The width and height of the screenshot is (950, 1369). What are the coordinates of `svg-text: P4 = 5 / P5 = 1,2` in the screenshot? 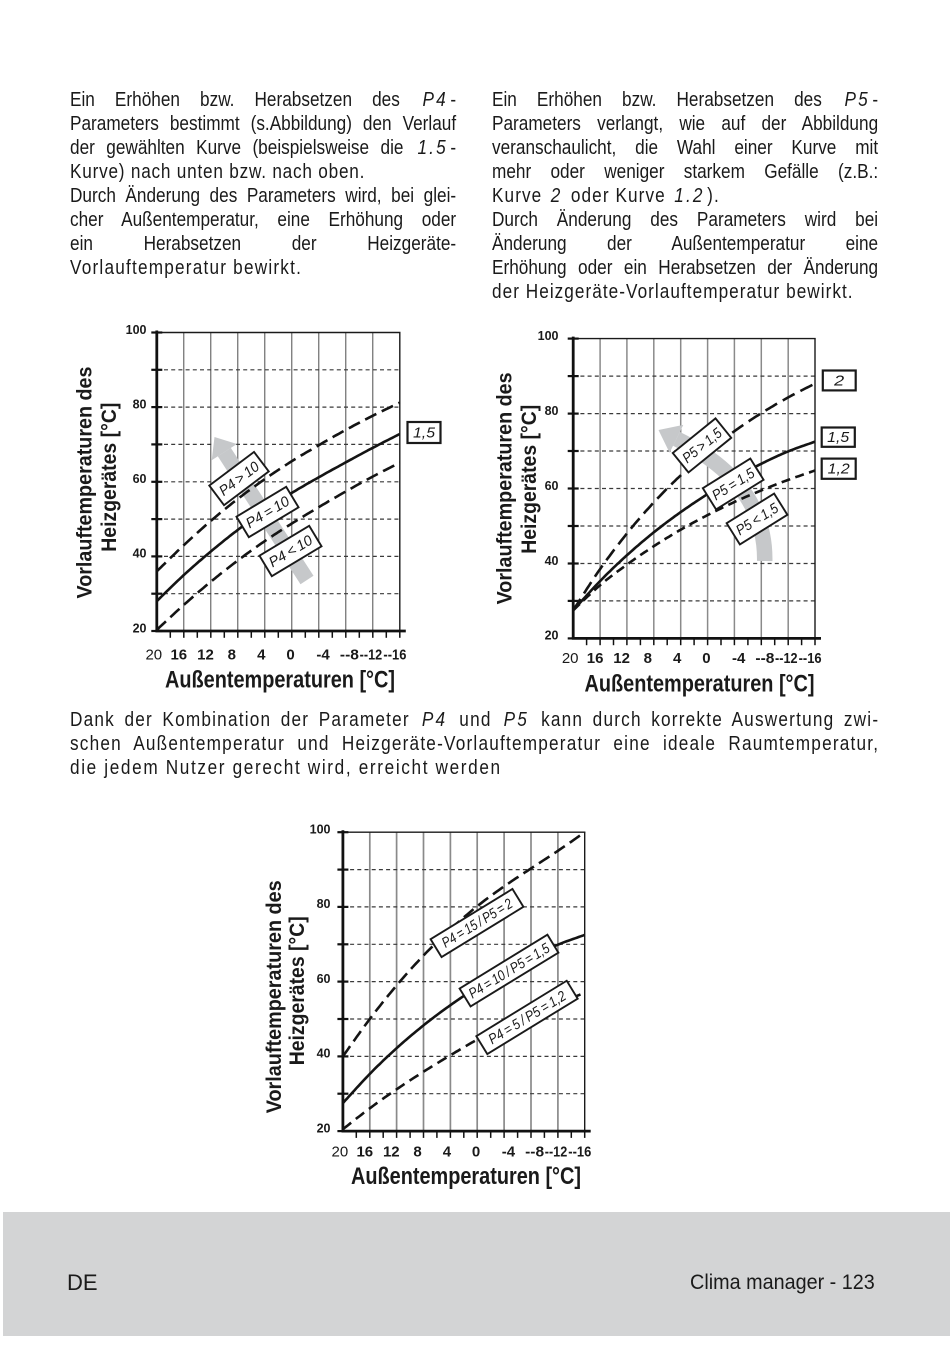 It's located at (527, 1018).